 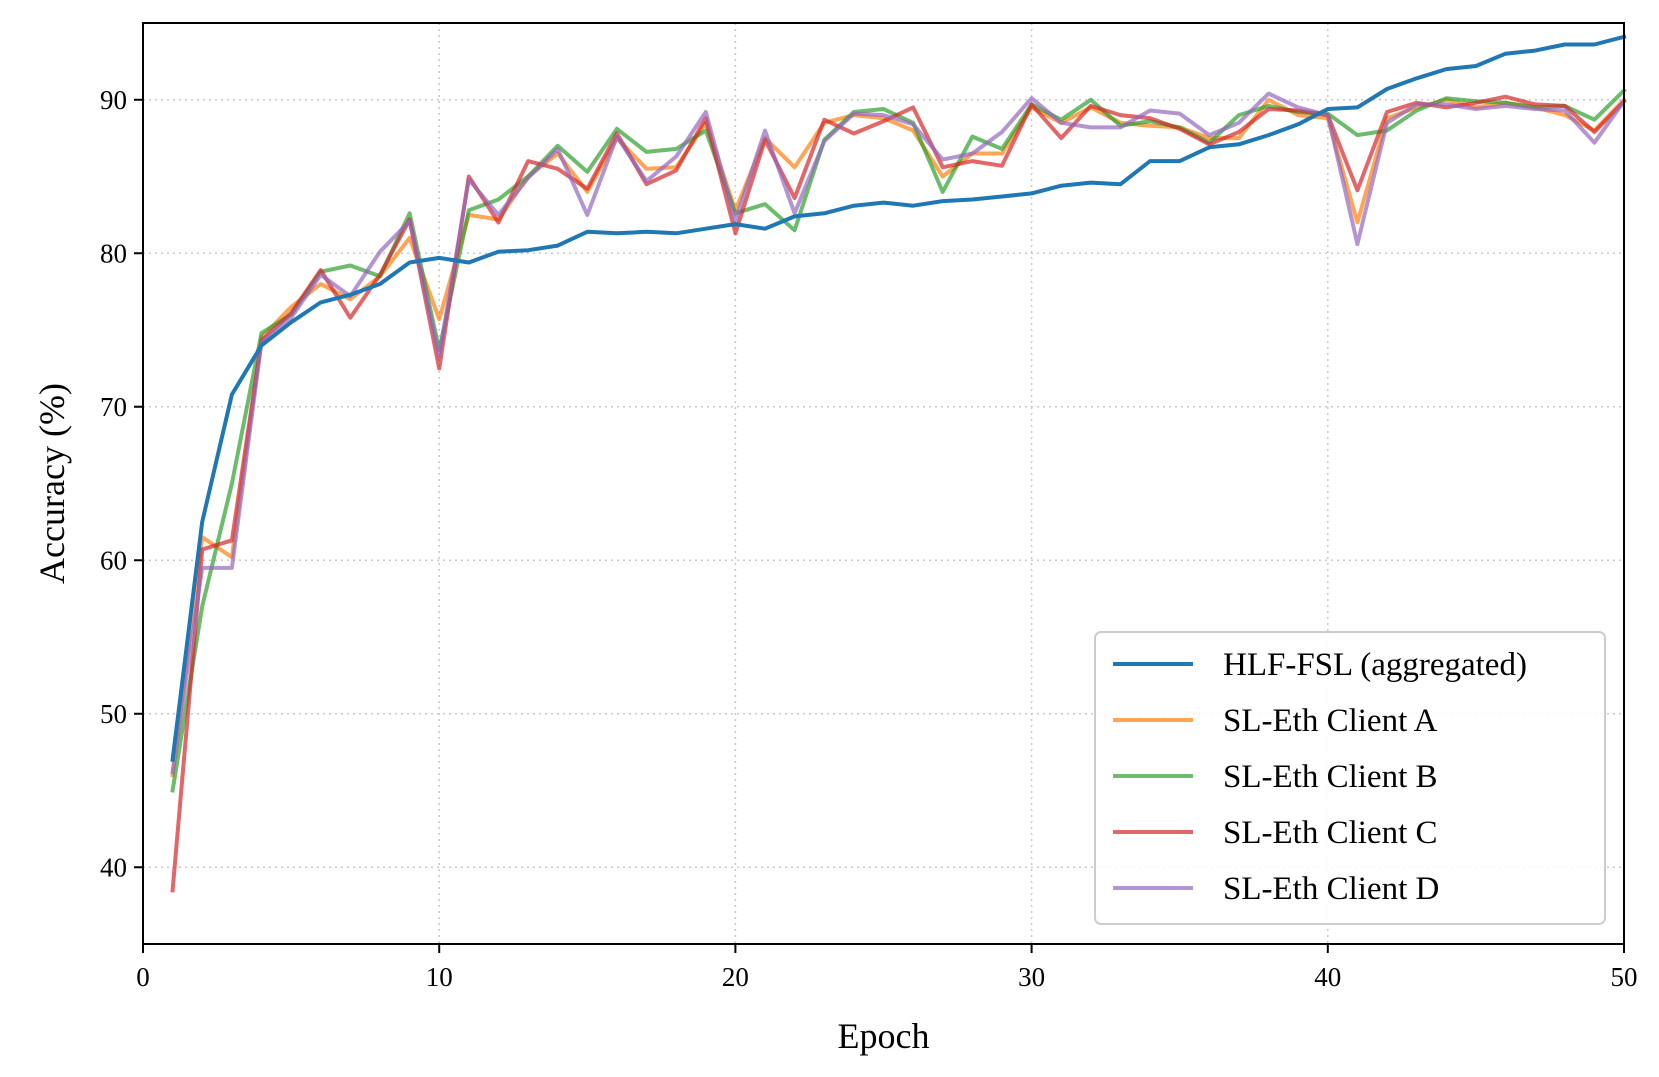 What do you see at coordinates (735, 977) in the screenshot?
I see `x-tick-label: 20` at bounding box center [735, 977].